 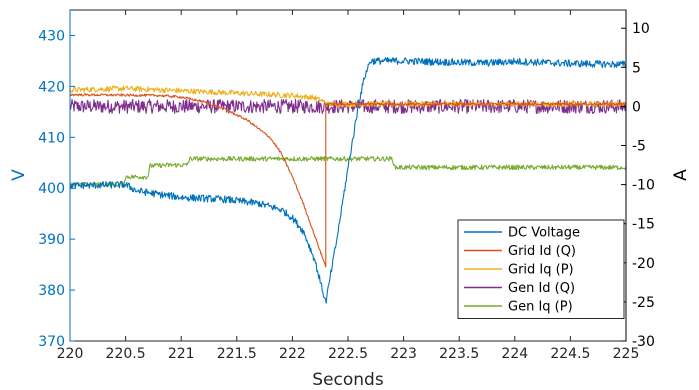 What do you see at coordinates (544, 233) in the screenshot?
I see `legend-label-dc-voltage: DC Voltage` at bounding box center [544, 233].